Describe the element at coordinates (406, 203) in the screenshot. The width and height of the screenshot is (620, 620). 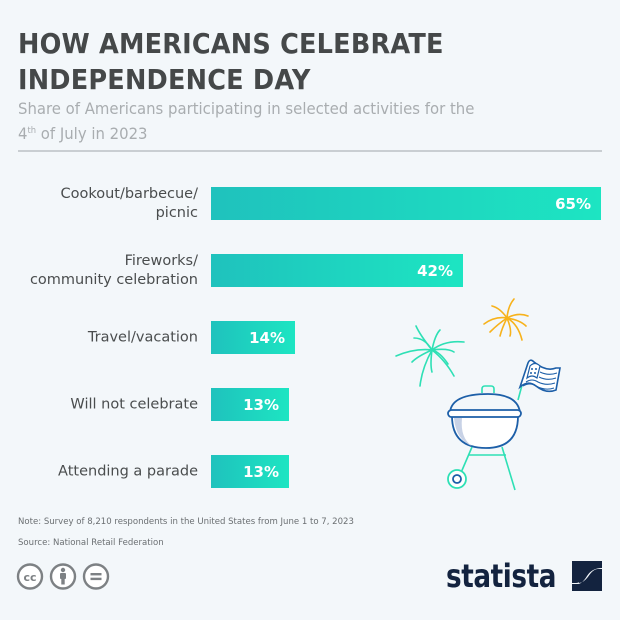
I see `bar: 65%` at that location.